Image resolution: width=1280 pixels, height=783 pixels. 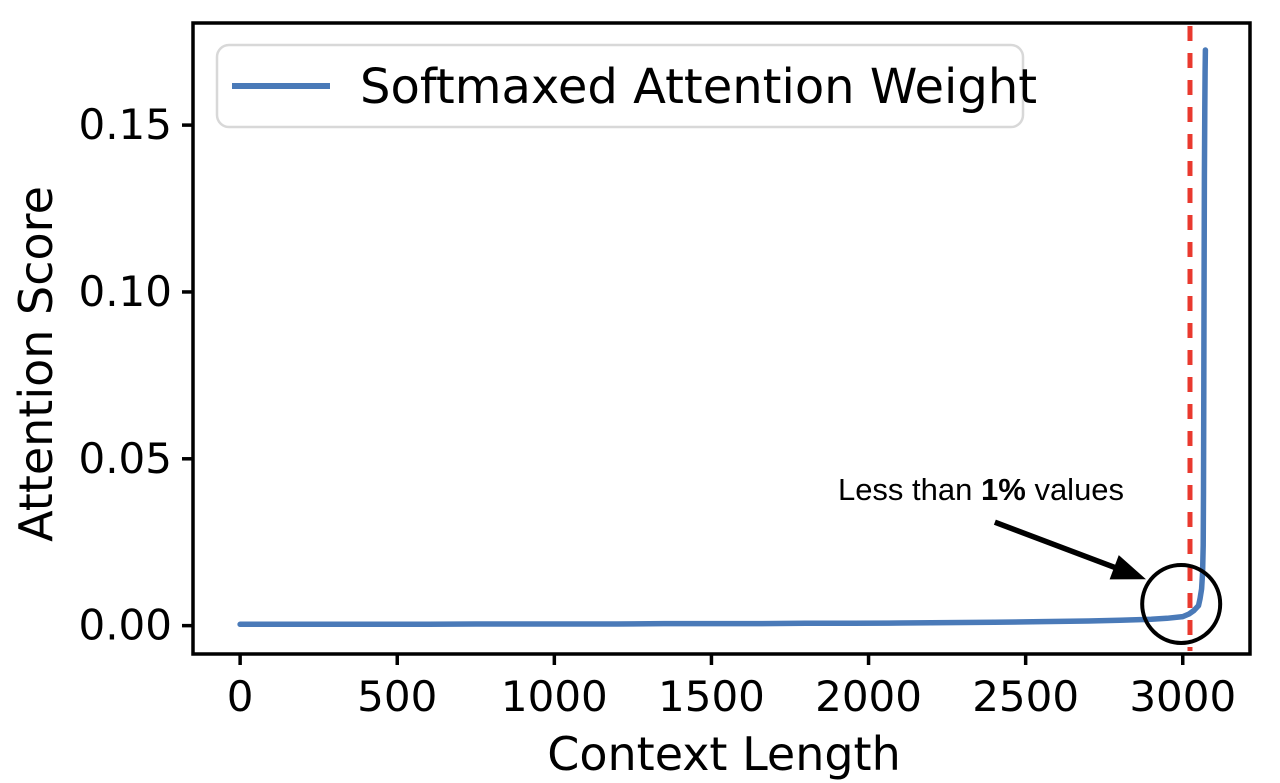 What do you see at coordinates (698, 87) in the screenshot?
I see `legend-label: Softmaxed Attention Weight` at bounding box center [698, 87].